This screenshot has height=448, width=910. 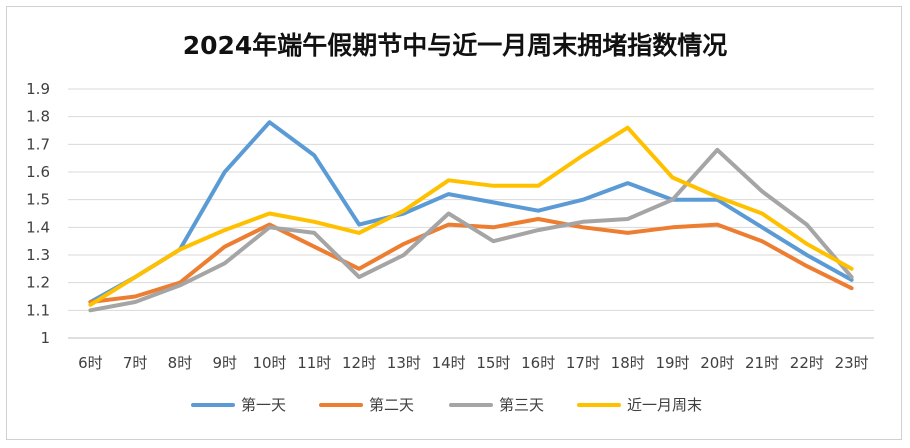 What do you see at coordinates (314, 363) in the screenshot?
I see `x-tick-label: 11时` at bounding box center [314, 363].